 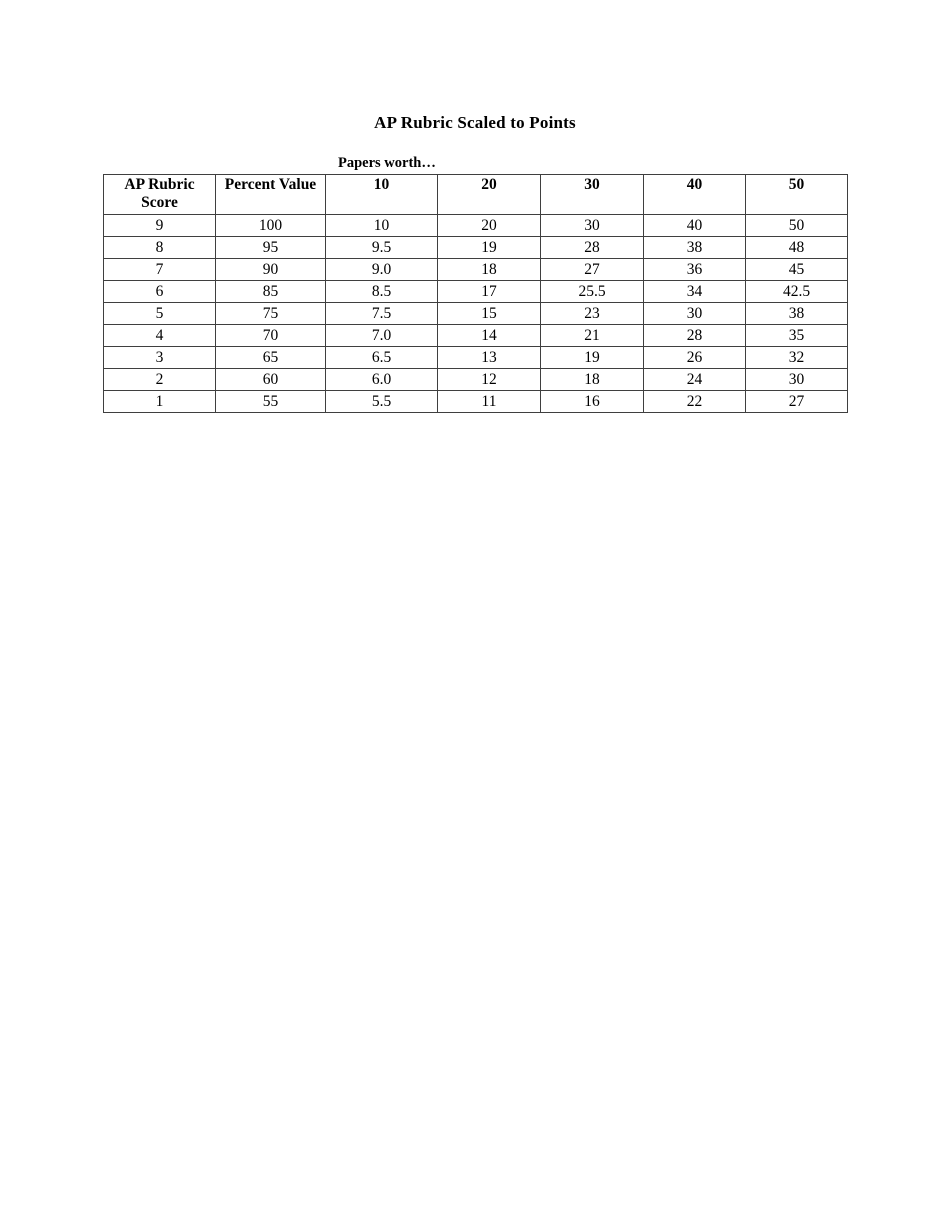 What do you see at coordinates (381, 291) in the screenshot?
I see `table-cell: 8.5` at bounding box center [381, 291].